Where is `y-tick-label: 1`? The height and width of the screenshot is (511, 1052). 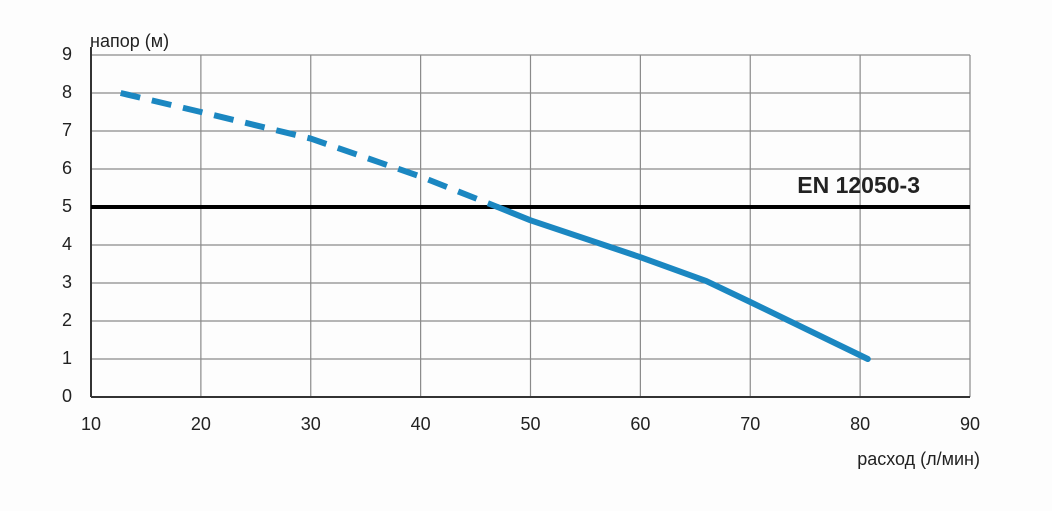 y-tick-label: 1 is located at coordinates (67, 358).